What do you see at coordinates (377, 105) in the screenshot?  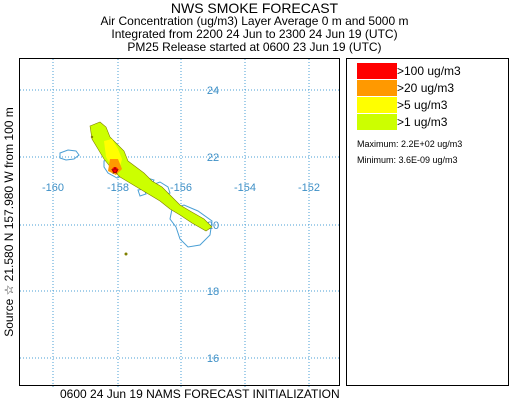 I see `legend-swatch-gt5` at bounding box center [377, 105].